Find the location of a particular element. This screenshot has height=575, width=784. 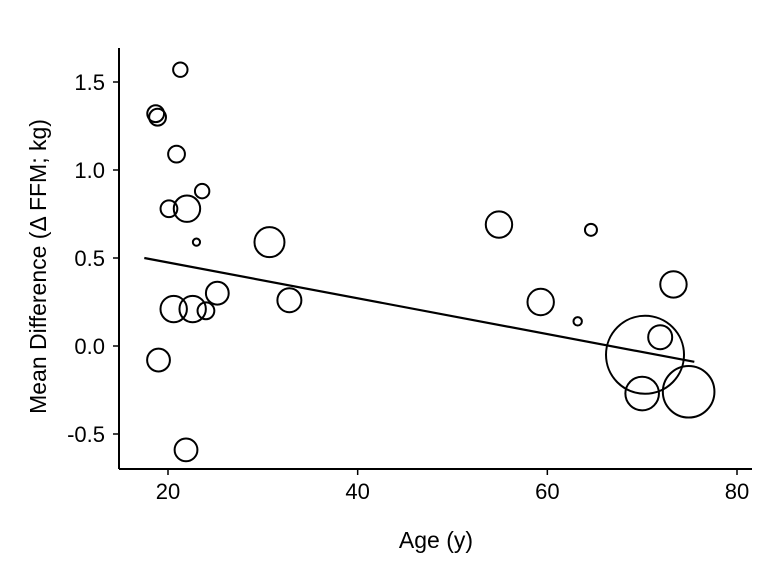

y-ticks: -0.5 0.0 0.5 1.0 1.5 is located at coordinates (93, 258).